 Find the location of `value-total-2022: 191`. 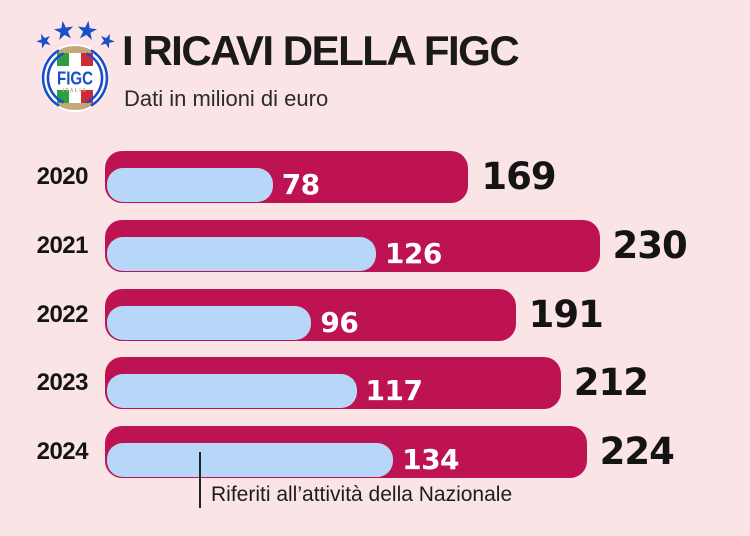

value-total-2022: 191 is located at coordinates (566, 314).